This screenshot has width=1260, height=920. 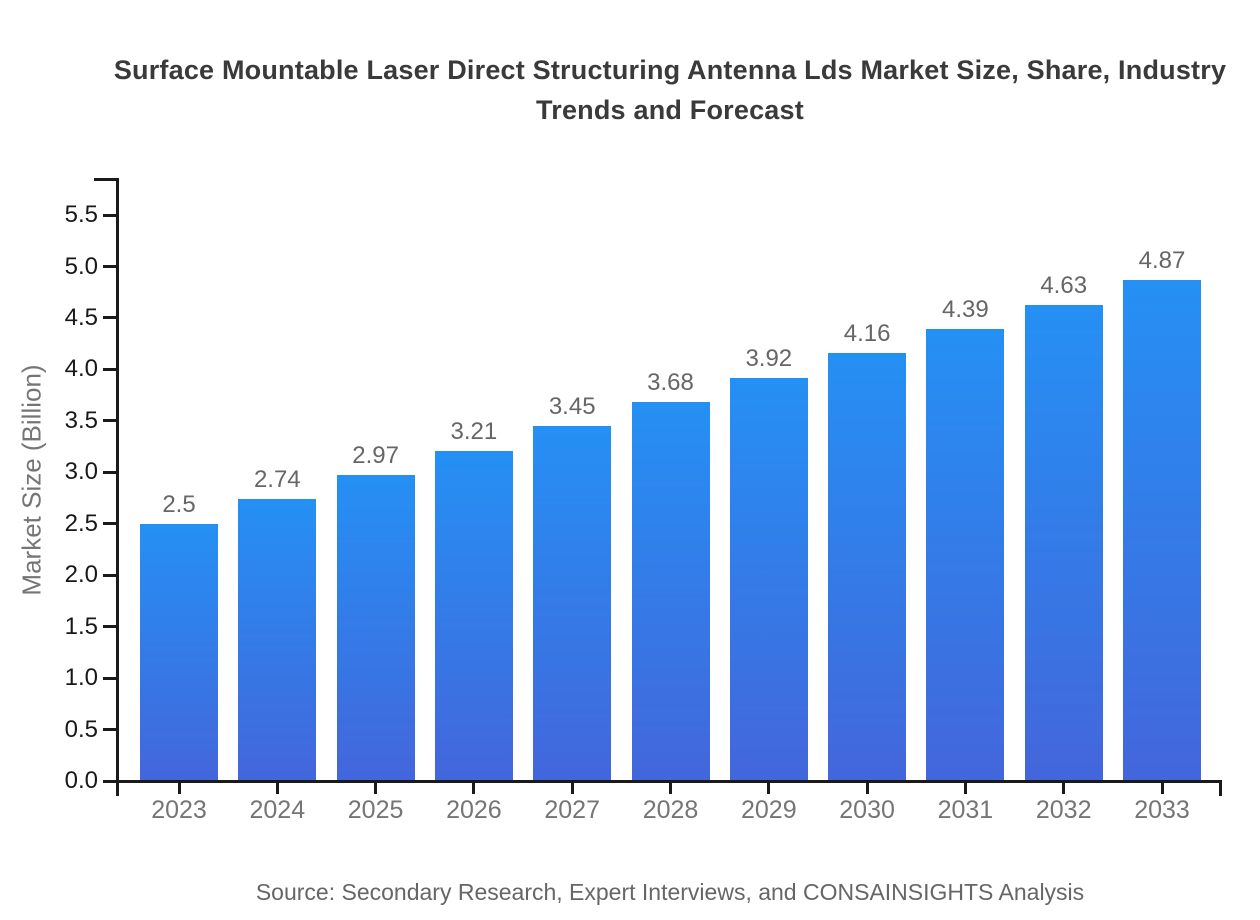 I want to click on y-tick-label: 5.5, so click(x=81, y=215).